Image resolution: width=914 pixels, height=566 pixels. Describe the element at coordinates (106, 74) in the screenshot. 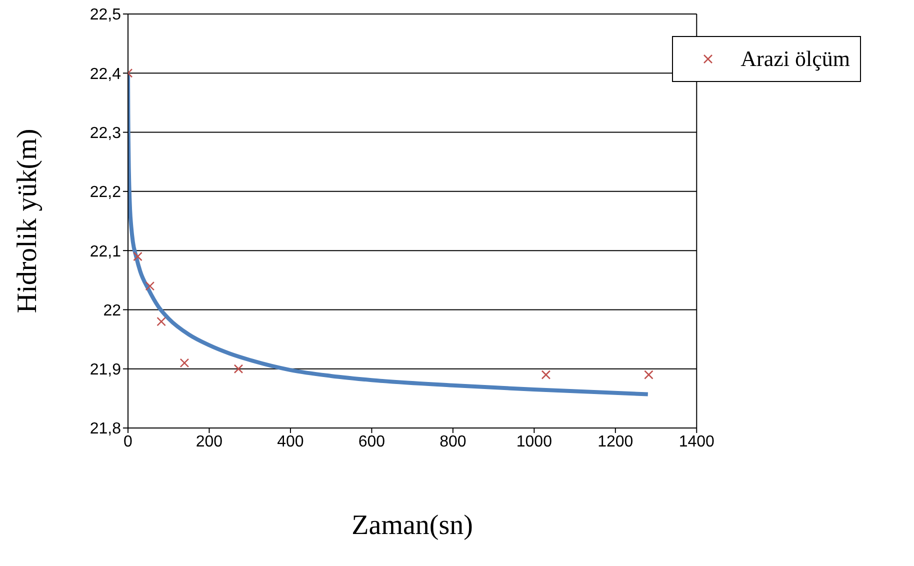

I see `y-tick-label: 22,4` at that location.